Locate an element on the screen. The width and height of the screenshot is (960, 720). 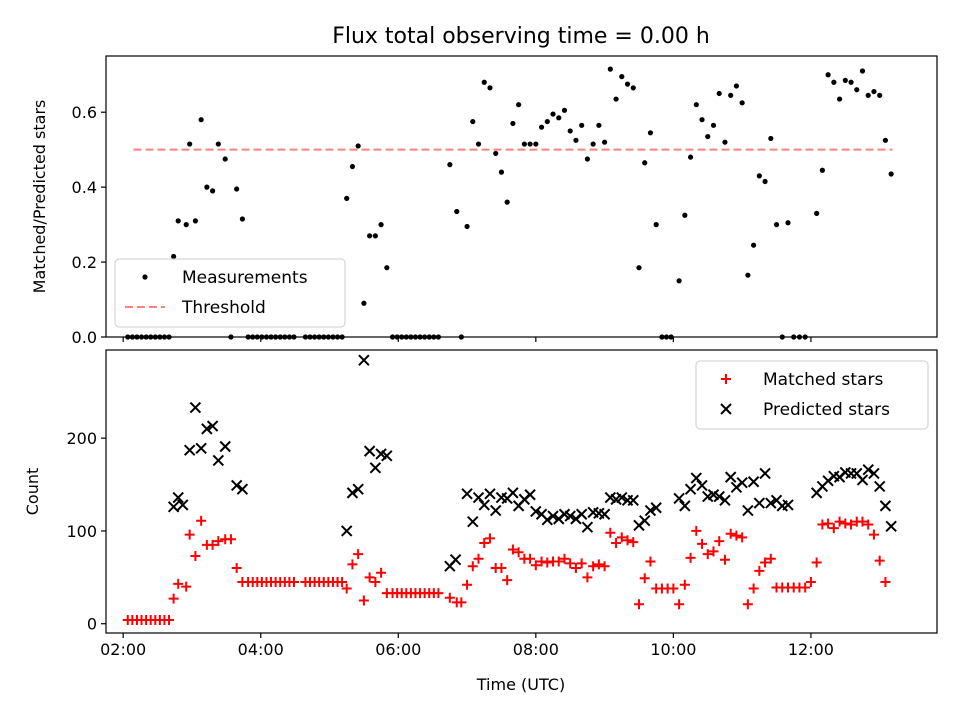
y-tick-label: 0.0 is located at coordinates (84, 337).